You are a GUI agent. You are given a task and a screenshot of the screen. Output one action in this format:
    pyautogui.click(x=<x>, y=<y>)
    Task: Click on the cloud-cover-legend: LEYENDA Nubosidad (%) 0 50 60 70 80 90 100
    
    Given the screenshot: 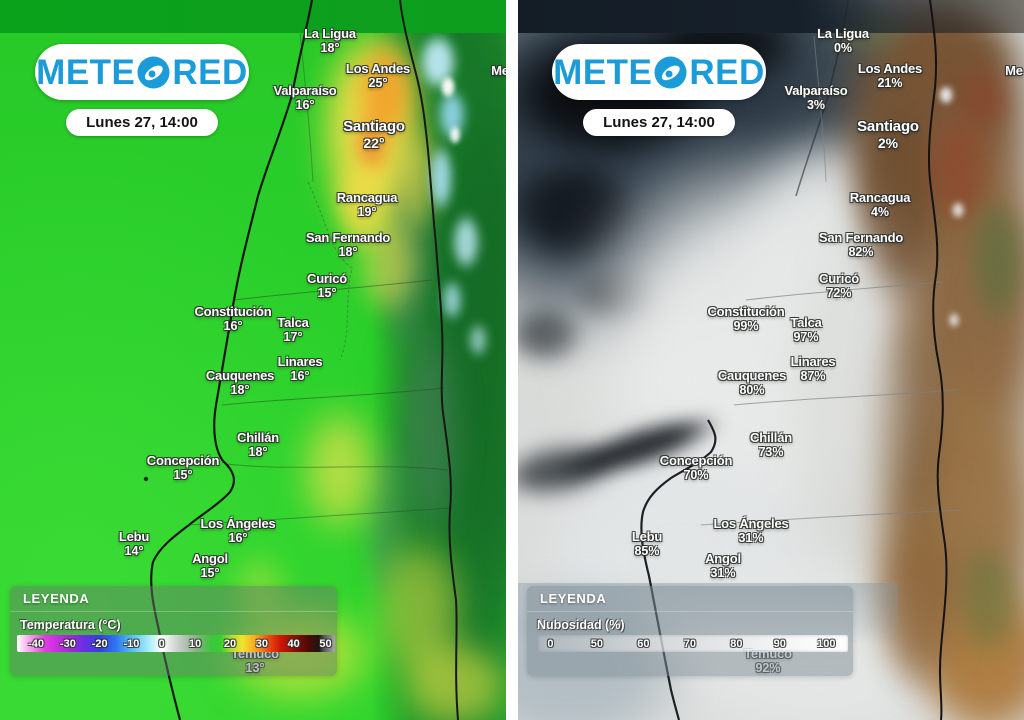 What is the action you would take?
    pyautogui.click(x=690, y=631)
    